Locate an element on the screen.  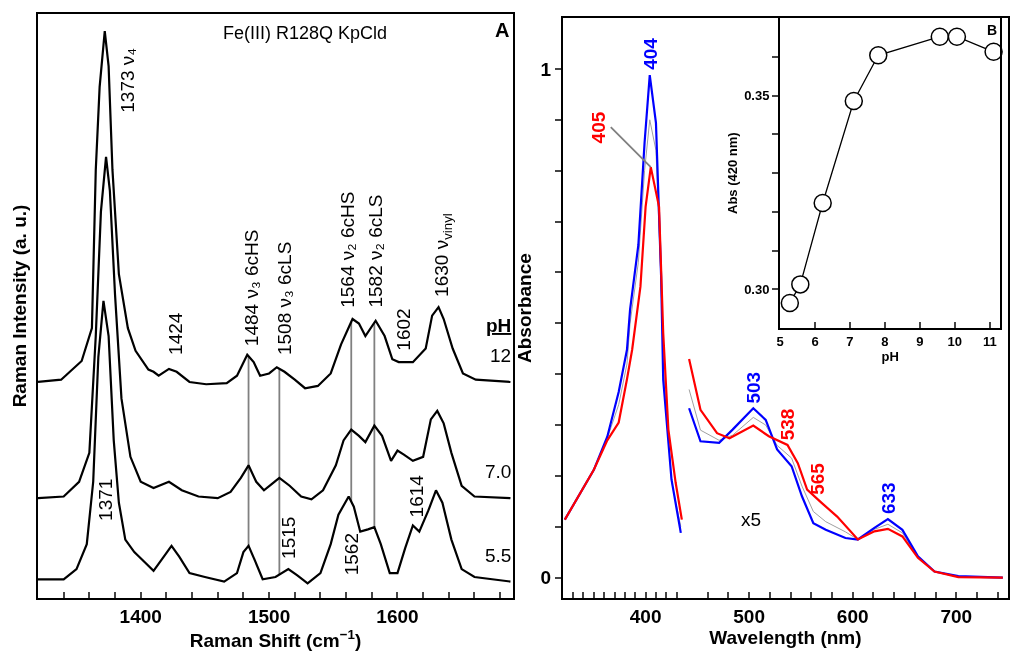
annotation: 1564 ν₂ 6cHS is located at coordinates (347, 249).